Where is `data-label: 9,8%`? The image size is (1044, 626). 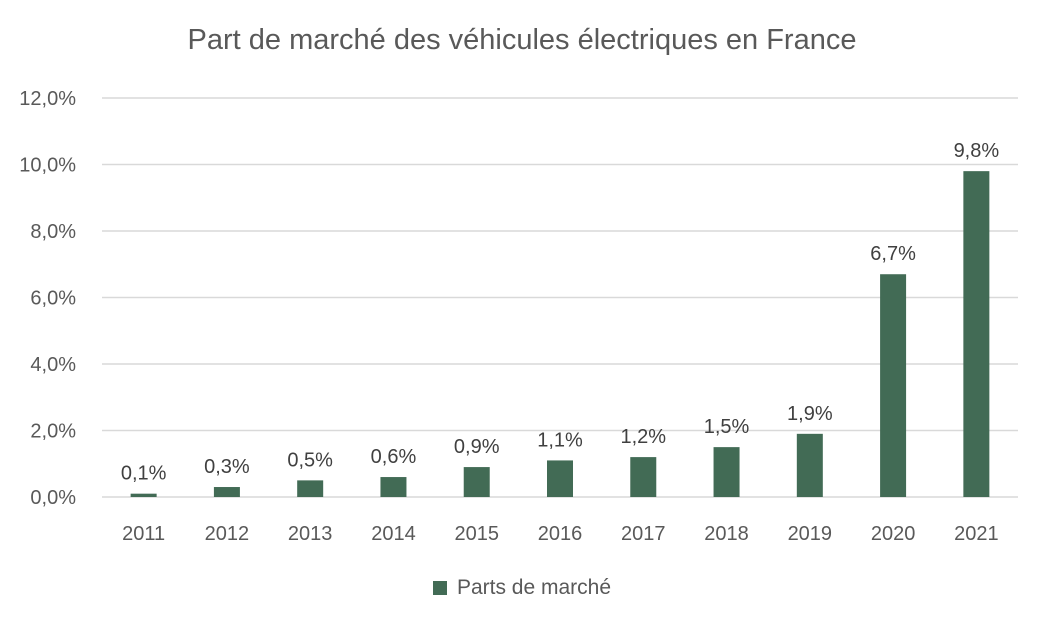 data-label: 9,8% is located at coordinates (977, 151).